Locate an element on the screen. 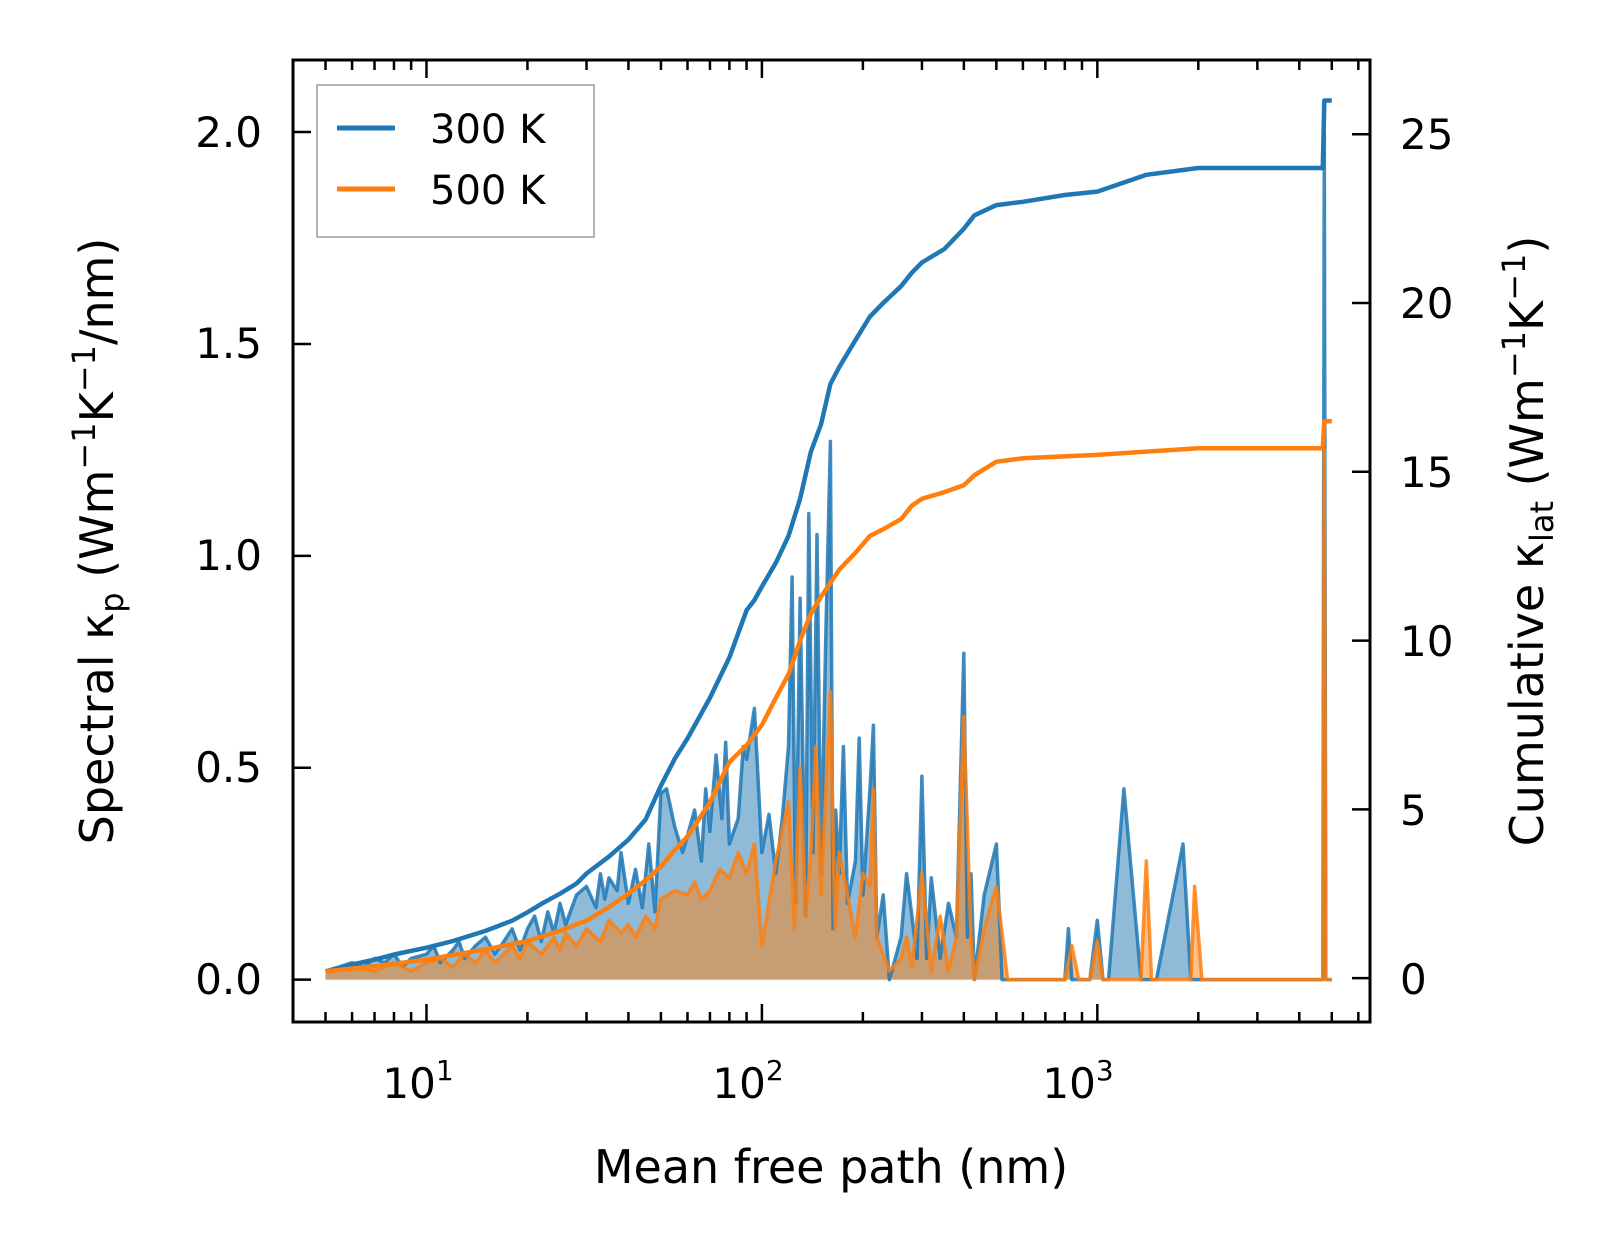 The height and width of the screenshot is (1254, 1623). x-tick-label-10: 10¹ is located at coordinates (417, 1081).